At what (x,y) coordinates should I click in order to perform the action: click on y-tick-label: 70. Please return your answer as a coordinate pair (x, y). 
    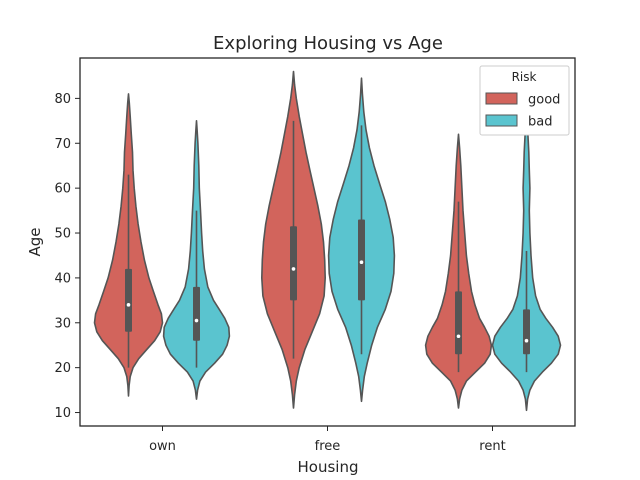
    Looking at the image, I should click on (62, 144).